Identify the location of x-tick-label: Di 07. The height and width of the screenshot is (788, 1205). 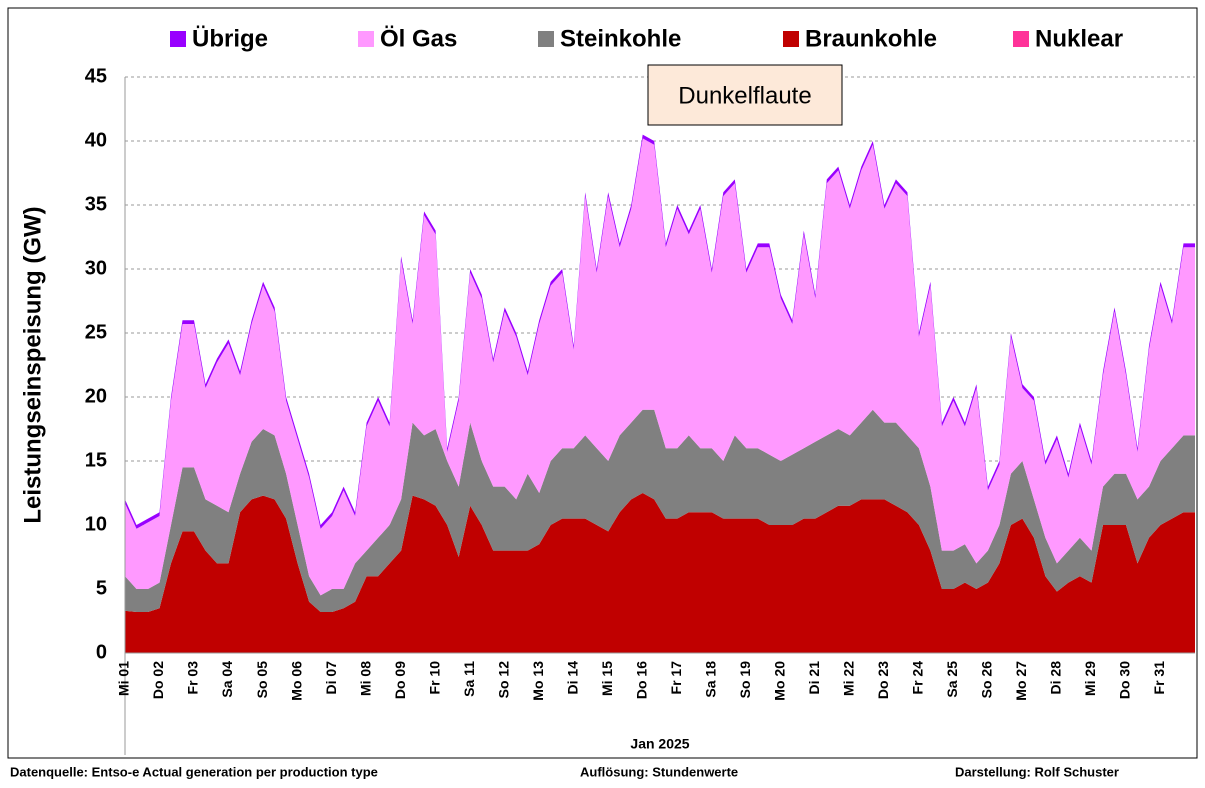
(331, 678).